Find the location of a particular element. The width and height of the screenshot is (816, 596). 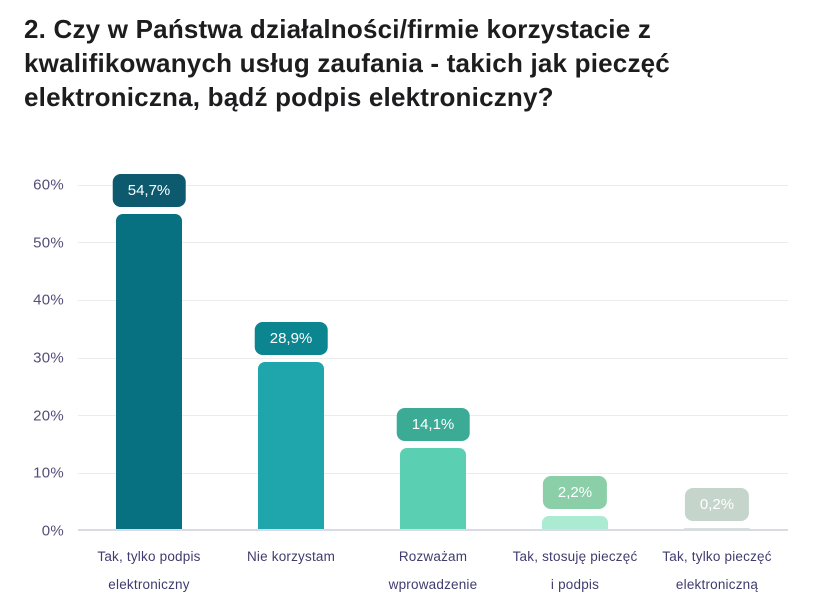

bar-slot: 14,1% is located at coordinates (433, 357).